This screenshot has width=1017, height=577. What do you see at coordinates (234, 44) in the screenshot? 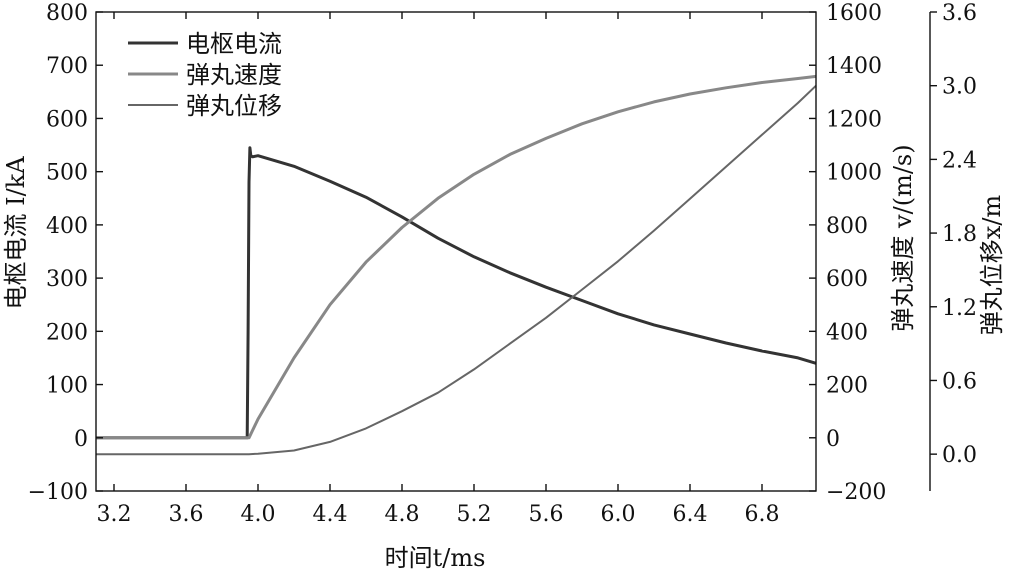
I see `legend-label-current: 电枢电流` at bounding box center [234, 44].